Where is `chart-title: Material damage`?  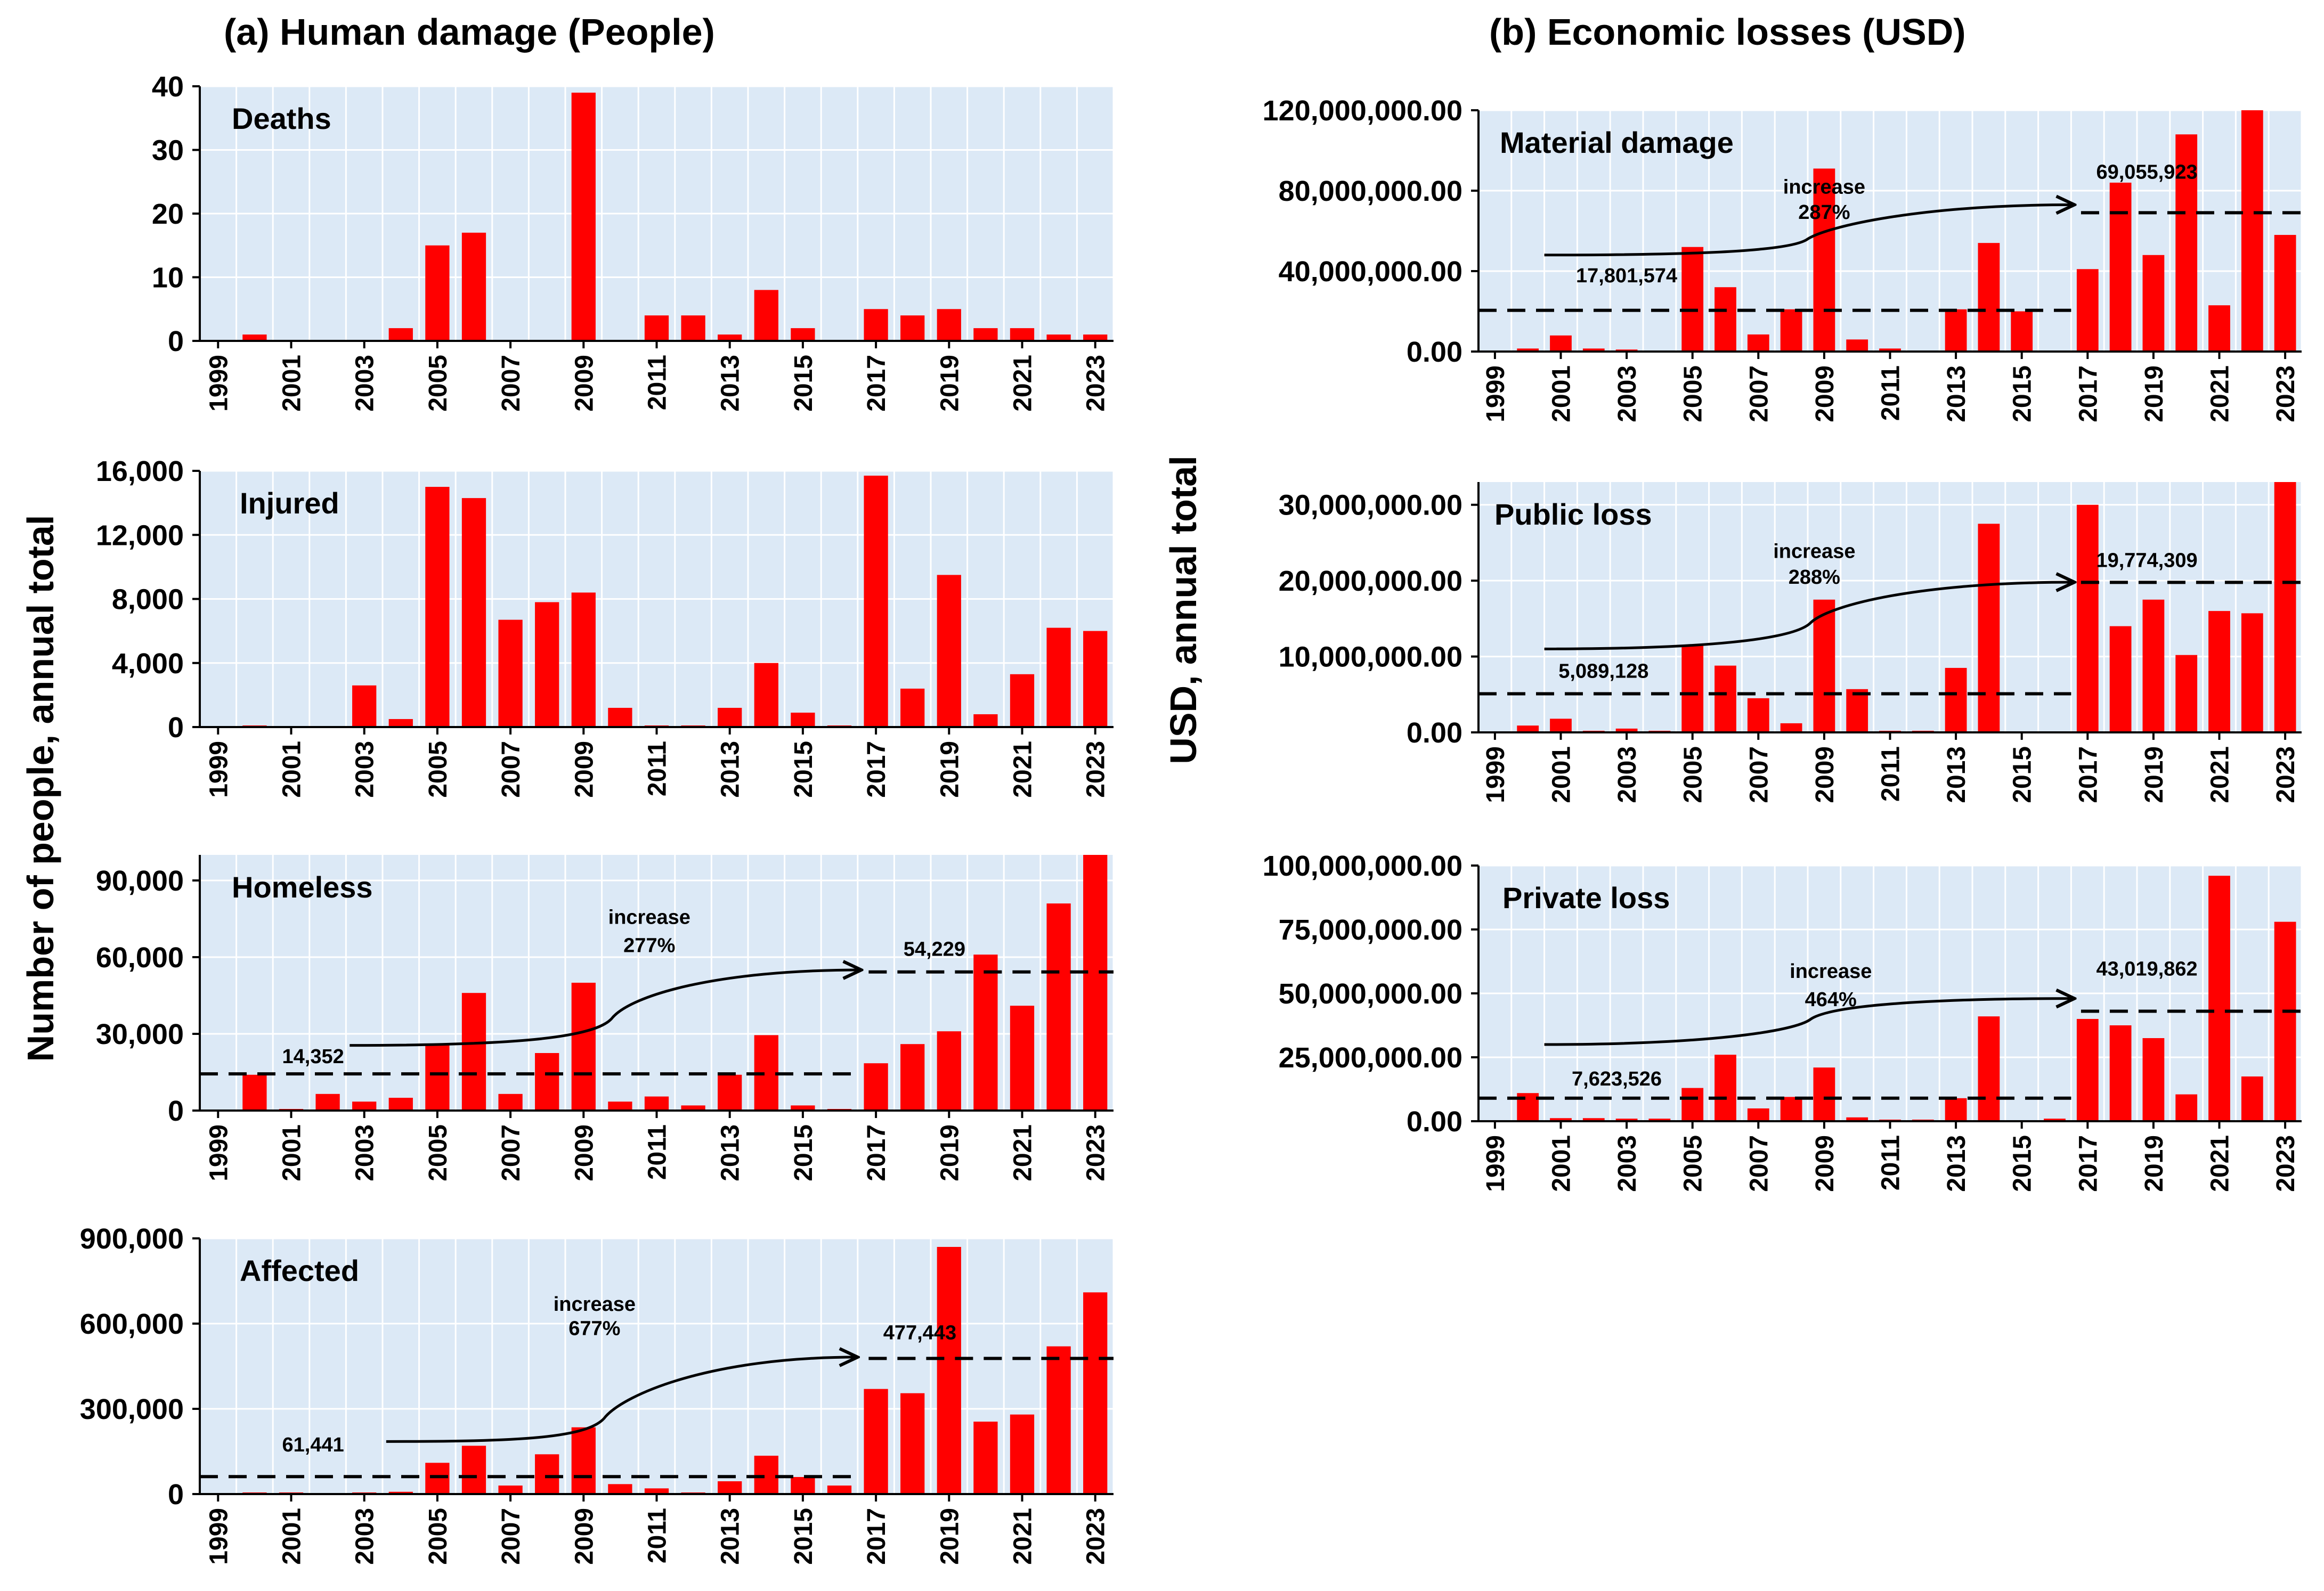
chart-title: Material damage is located at coordinates (1617, 143).